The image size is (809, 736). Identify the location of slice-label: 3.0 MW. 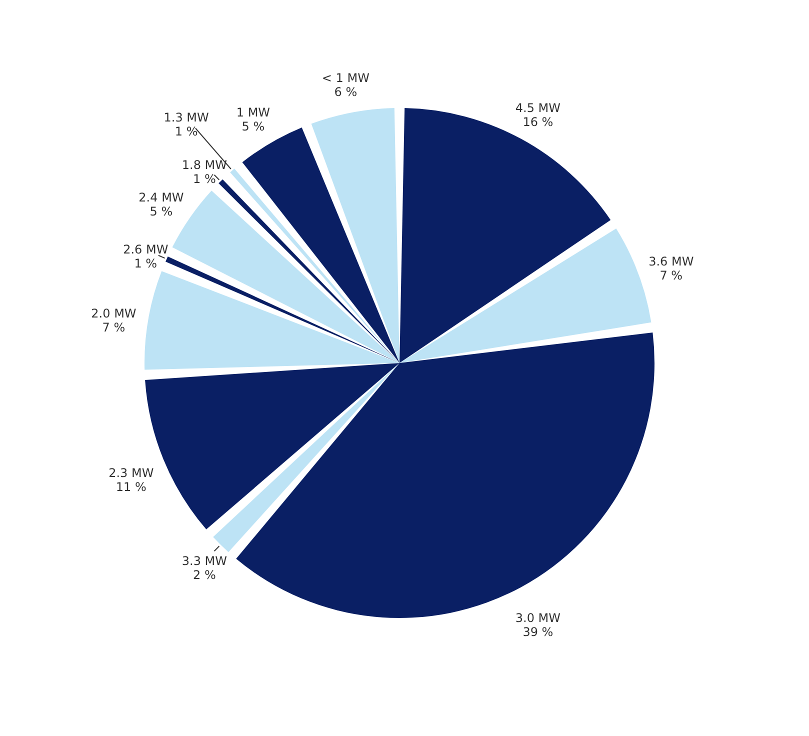
(538, 617).